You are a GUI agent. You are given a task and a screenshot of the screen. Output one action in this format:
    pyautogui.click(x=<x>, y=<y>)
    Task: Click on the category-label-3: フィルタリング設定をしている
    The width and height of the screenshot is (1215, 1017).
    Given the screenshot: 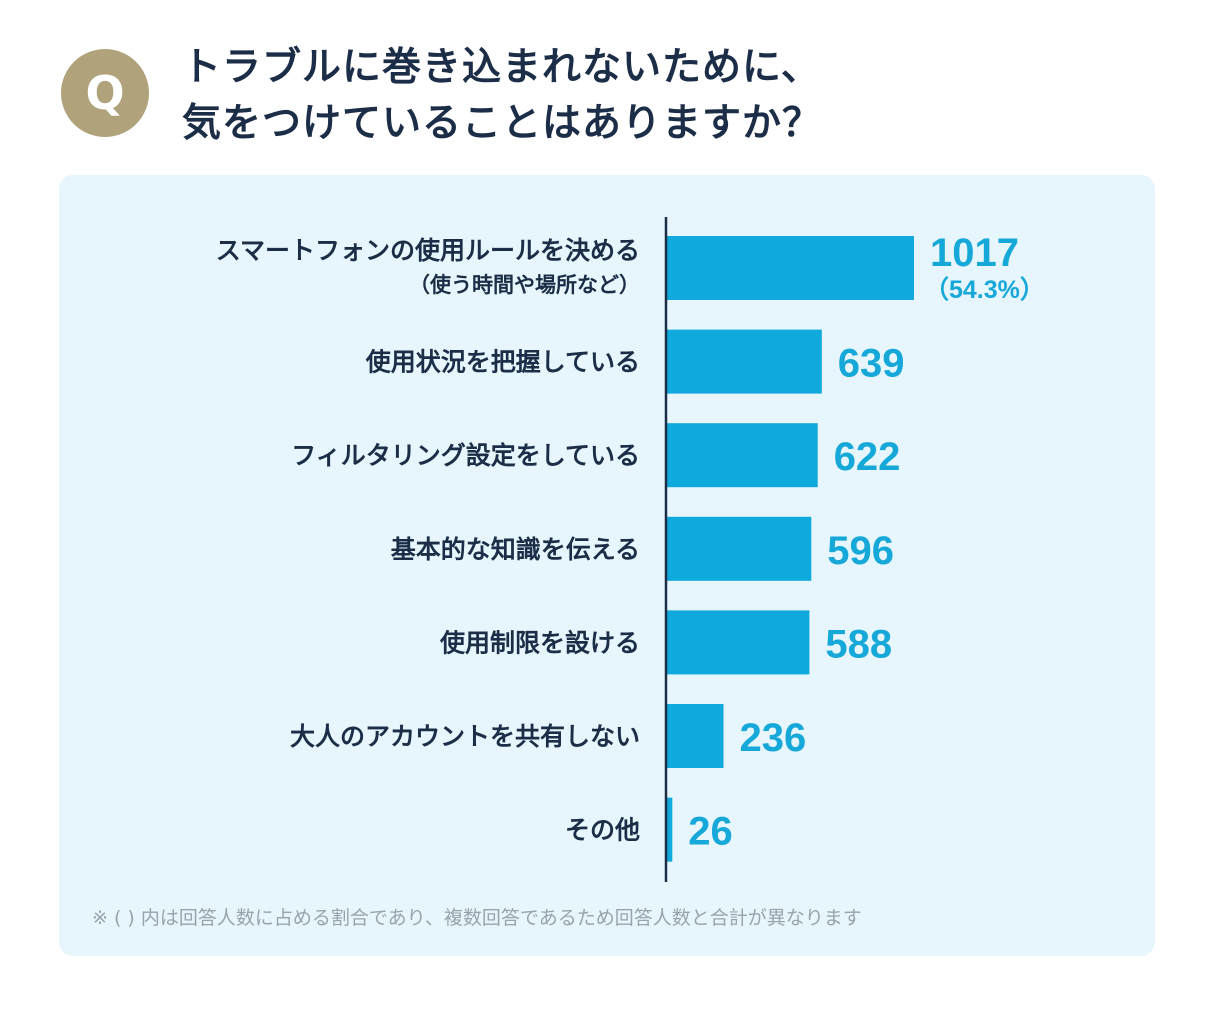 What is the action you would take?
    pyautogui.click(x=465, y=455)
    